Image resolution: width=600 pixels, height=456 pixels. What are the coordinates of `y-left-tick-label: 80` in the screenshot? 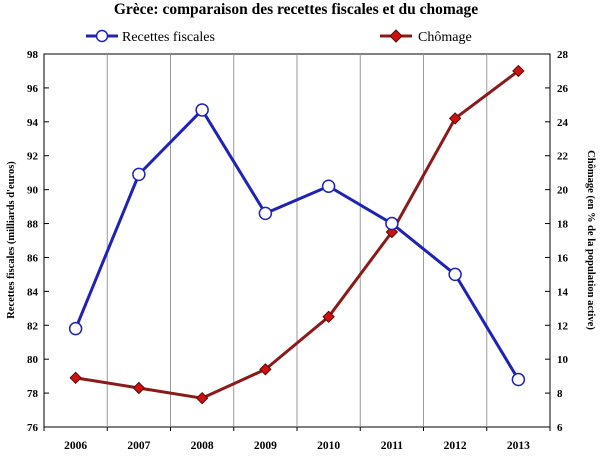 It's located at (33, 360).